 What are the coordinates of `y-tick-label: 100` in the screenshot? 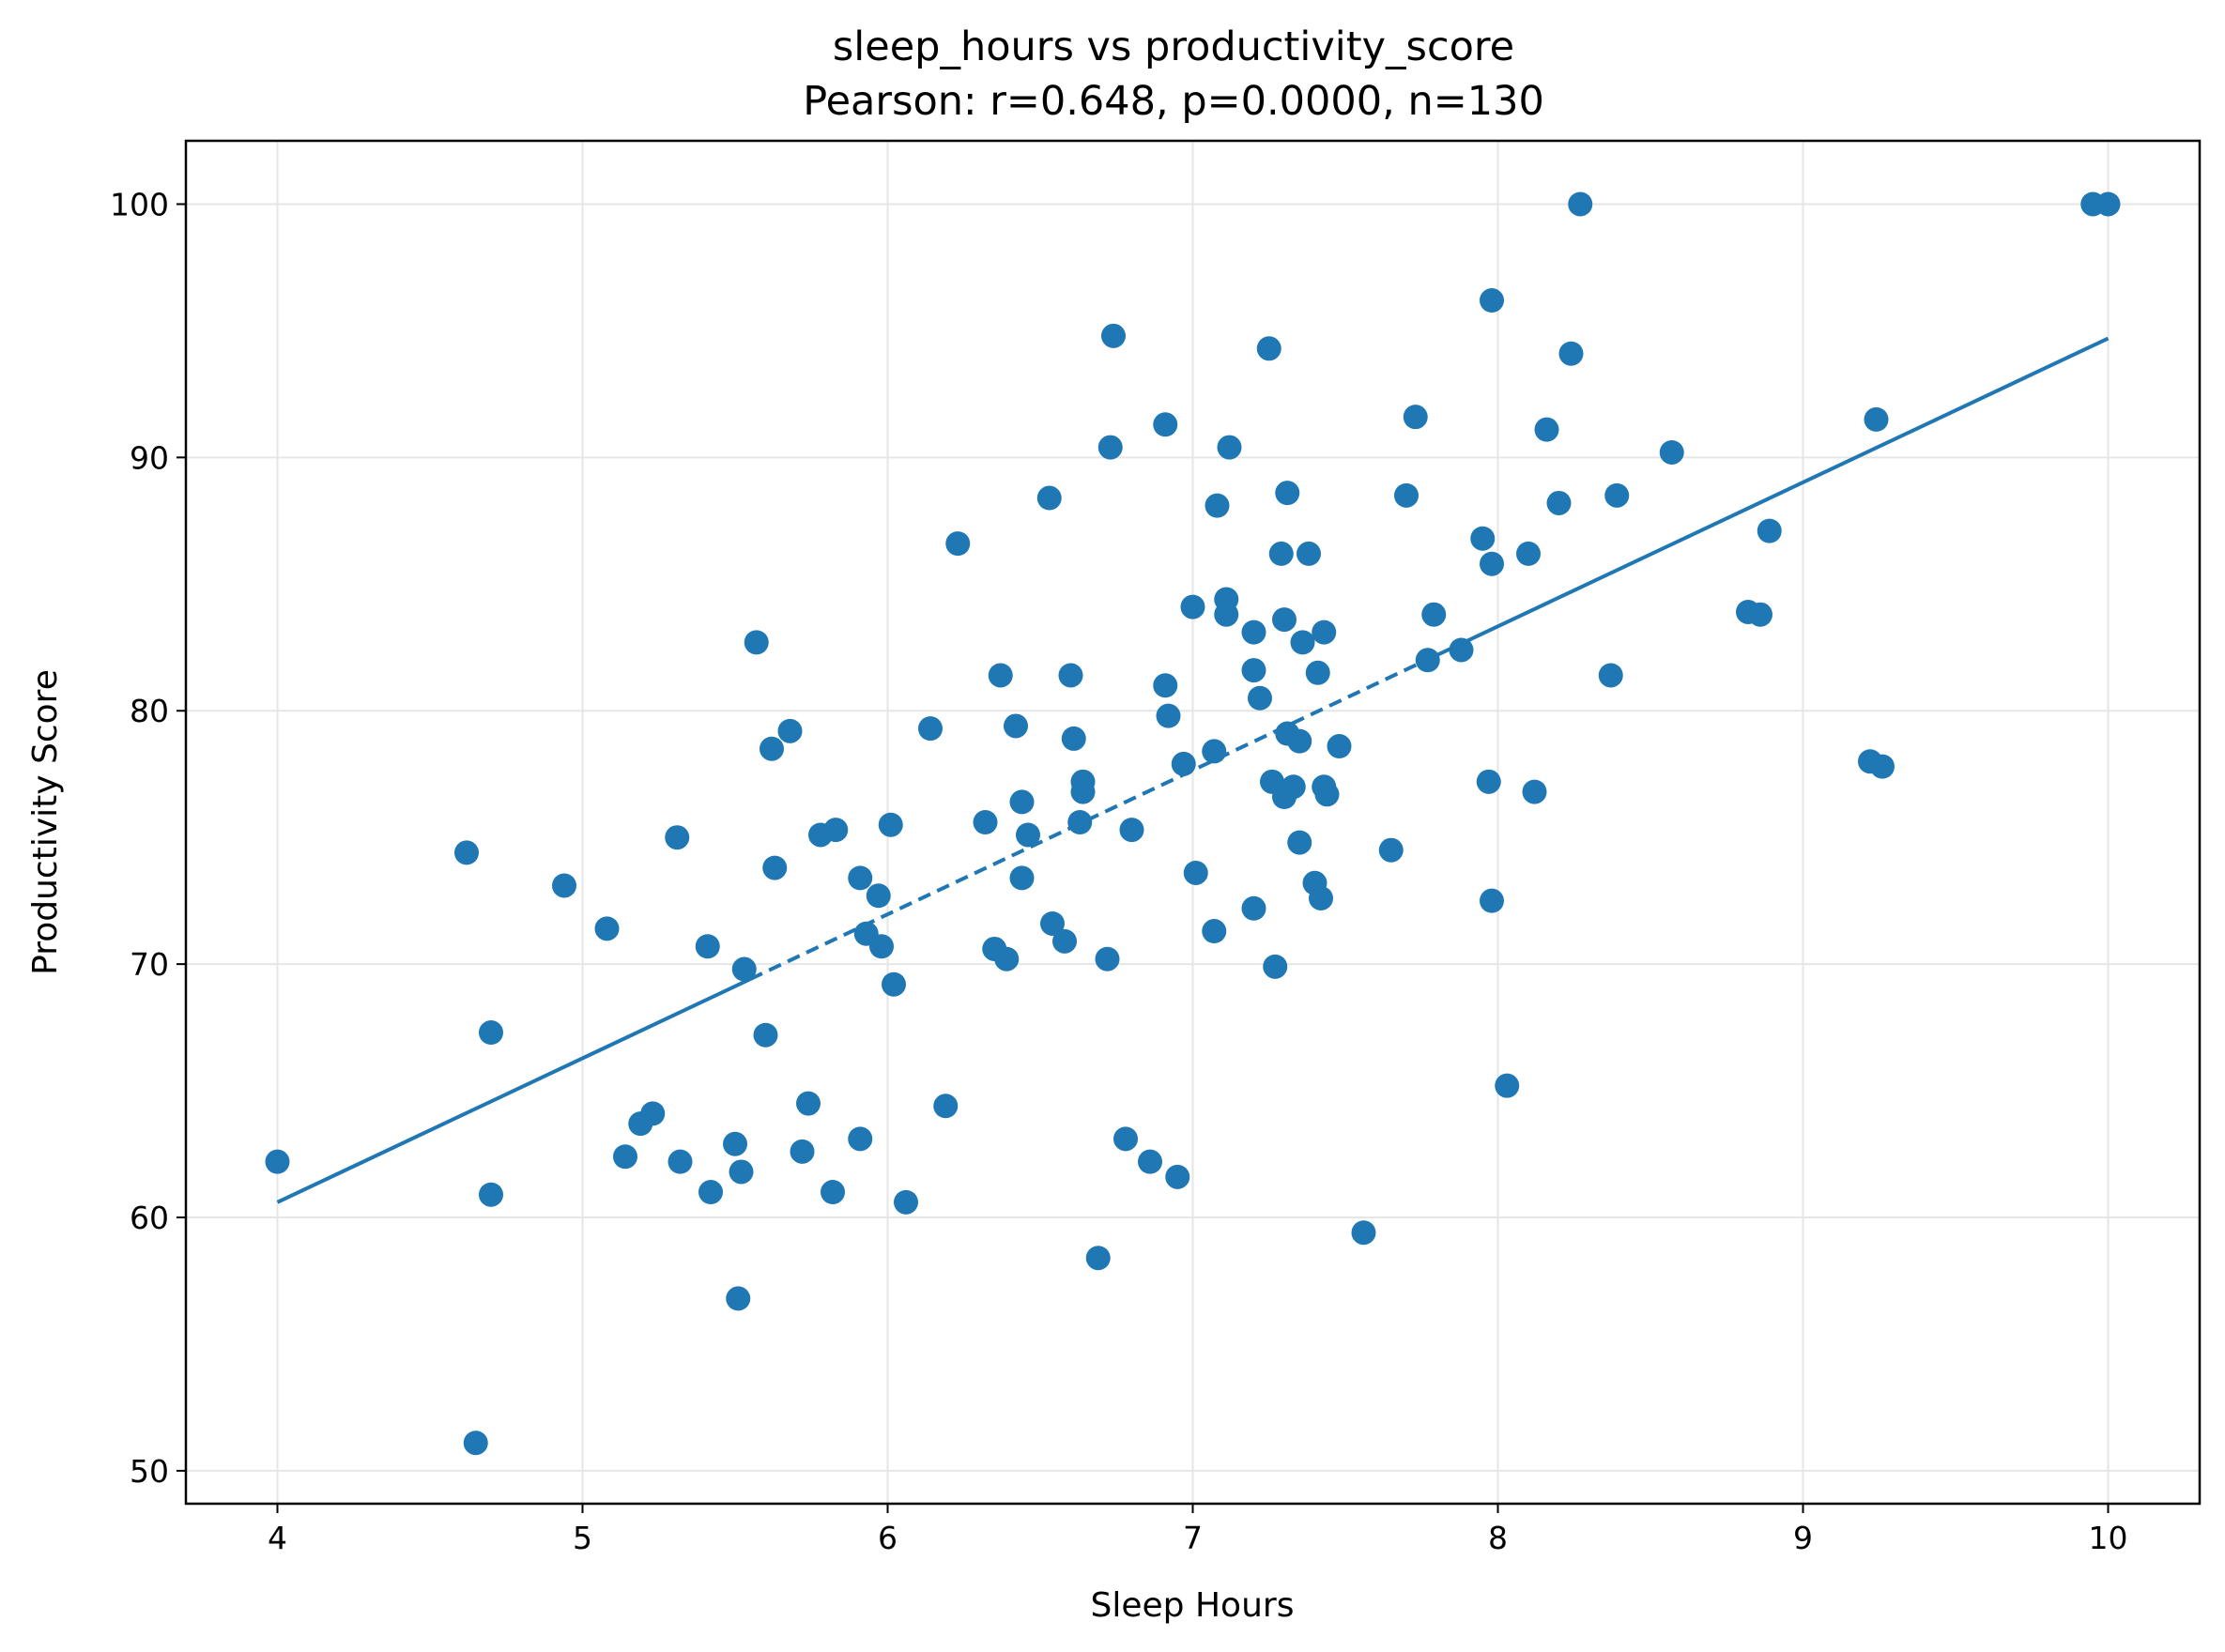 It's located at (140, 204).